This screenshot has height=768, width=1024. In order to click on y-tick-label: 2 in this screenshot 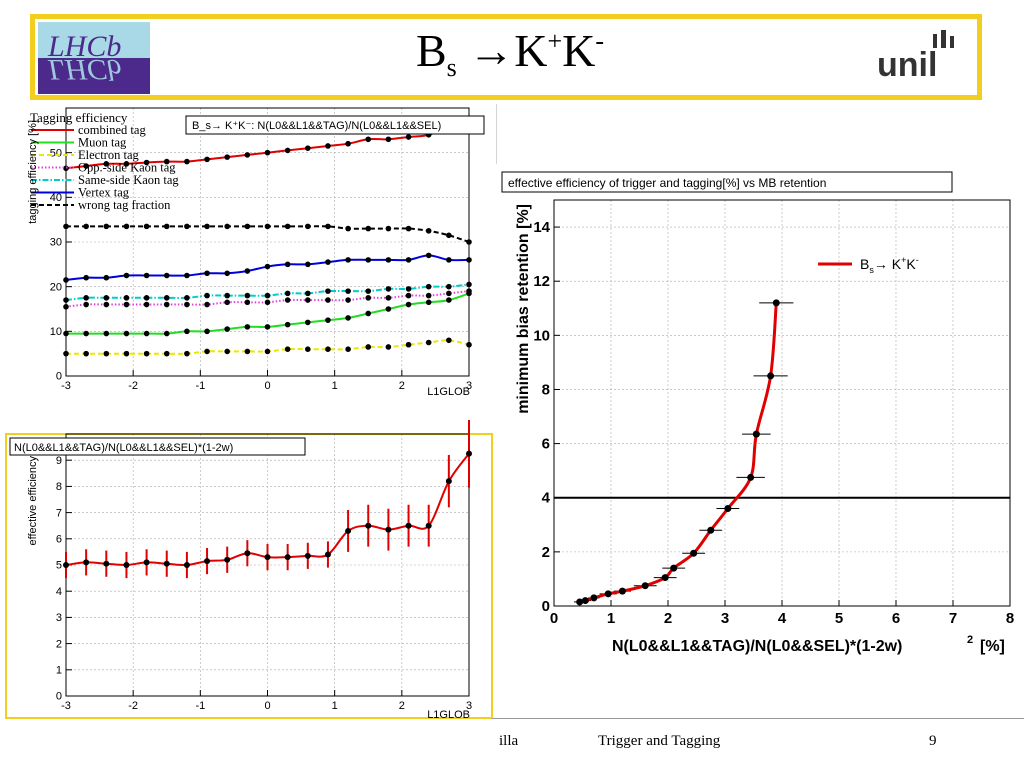, I will do `click(59, 644)`.